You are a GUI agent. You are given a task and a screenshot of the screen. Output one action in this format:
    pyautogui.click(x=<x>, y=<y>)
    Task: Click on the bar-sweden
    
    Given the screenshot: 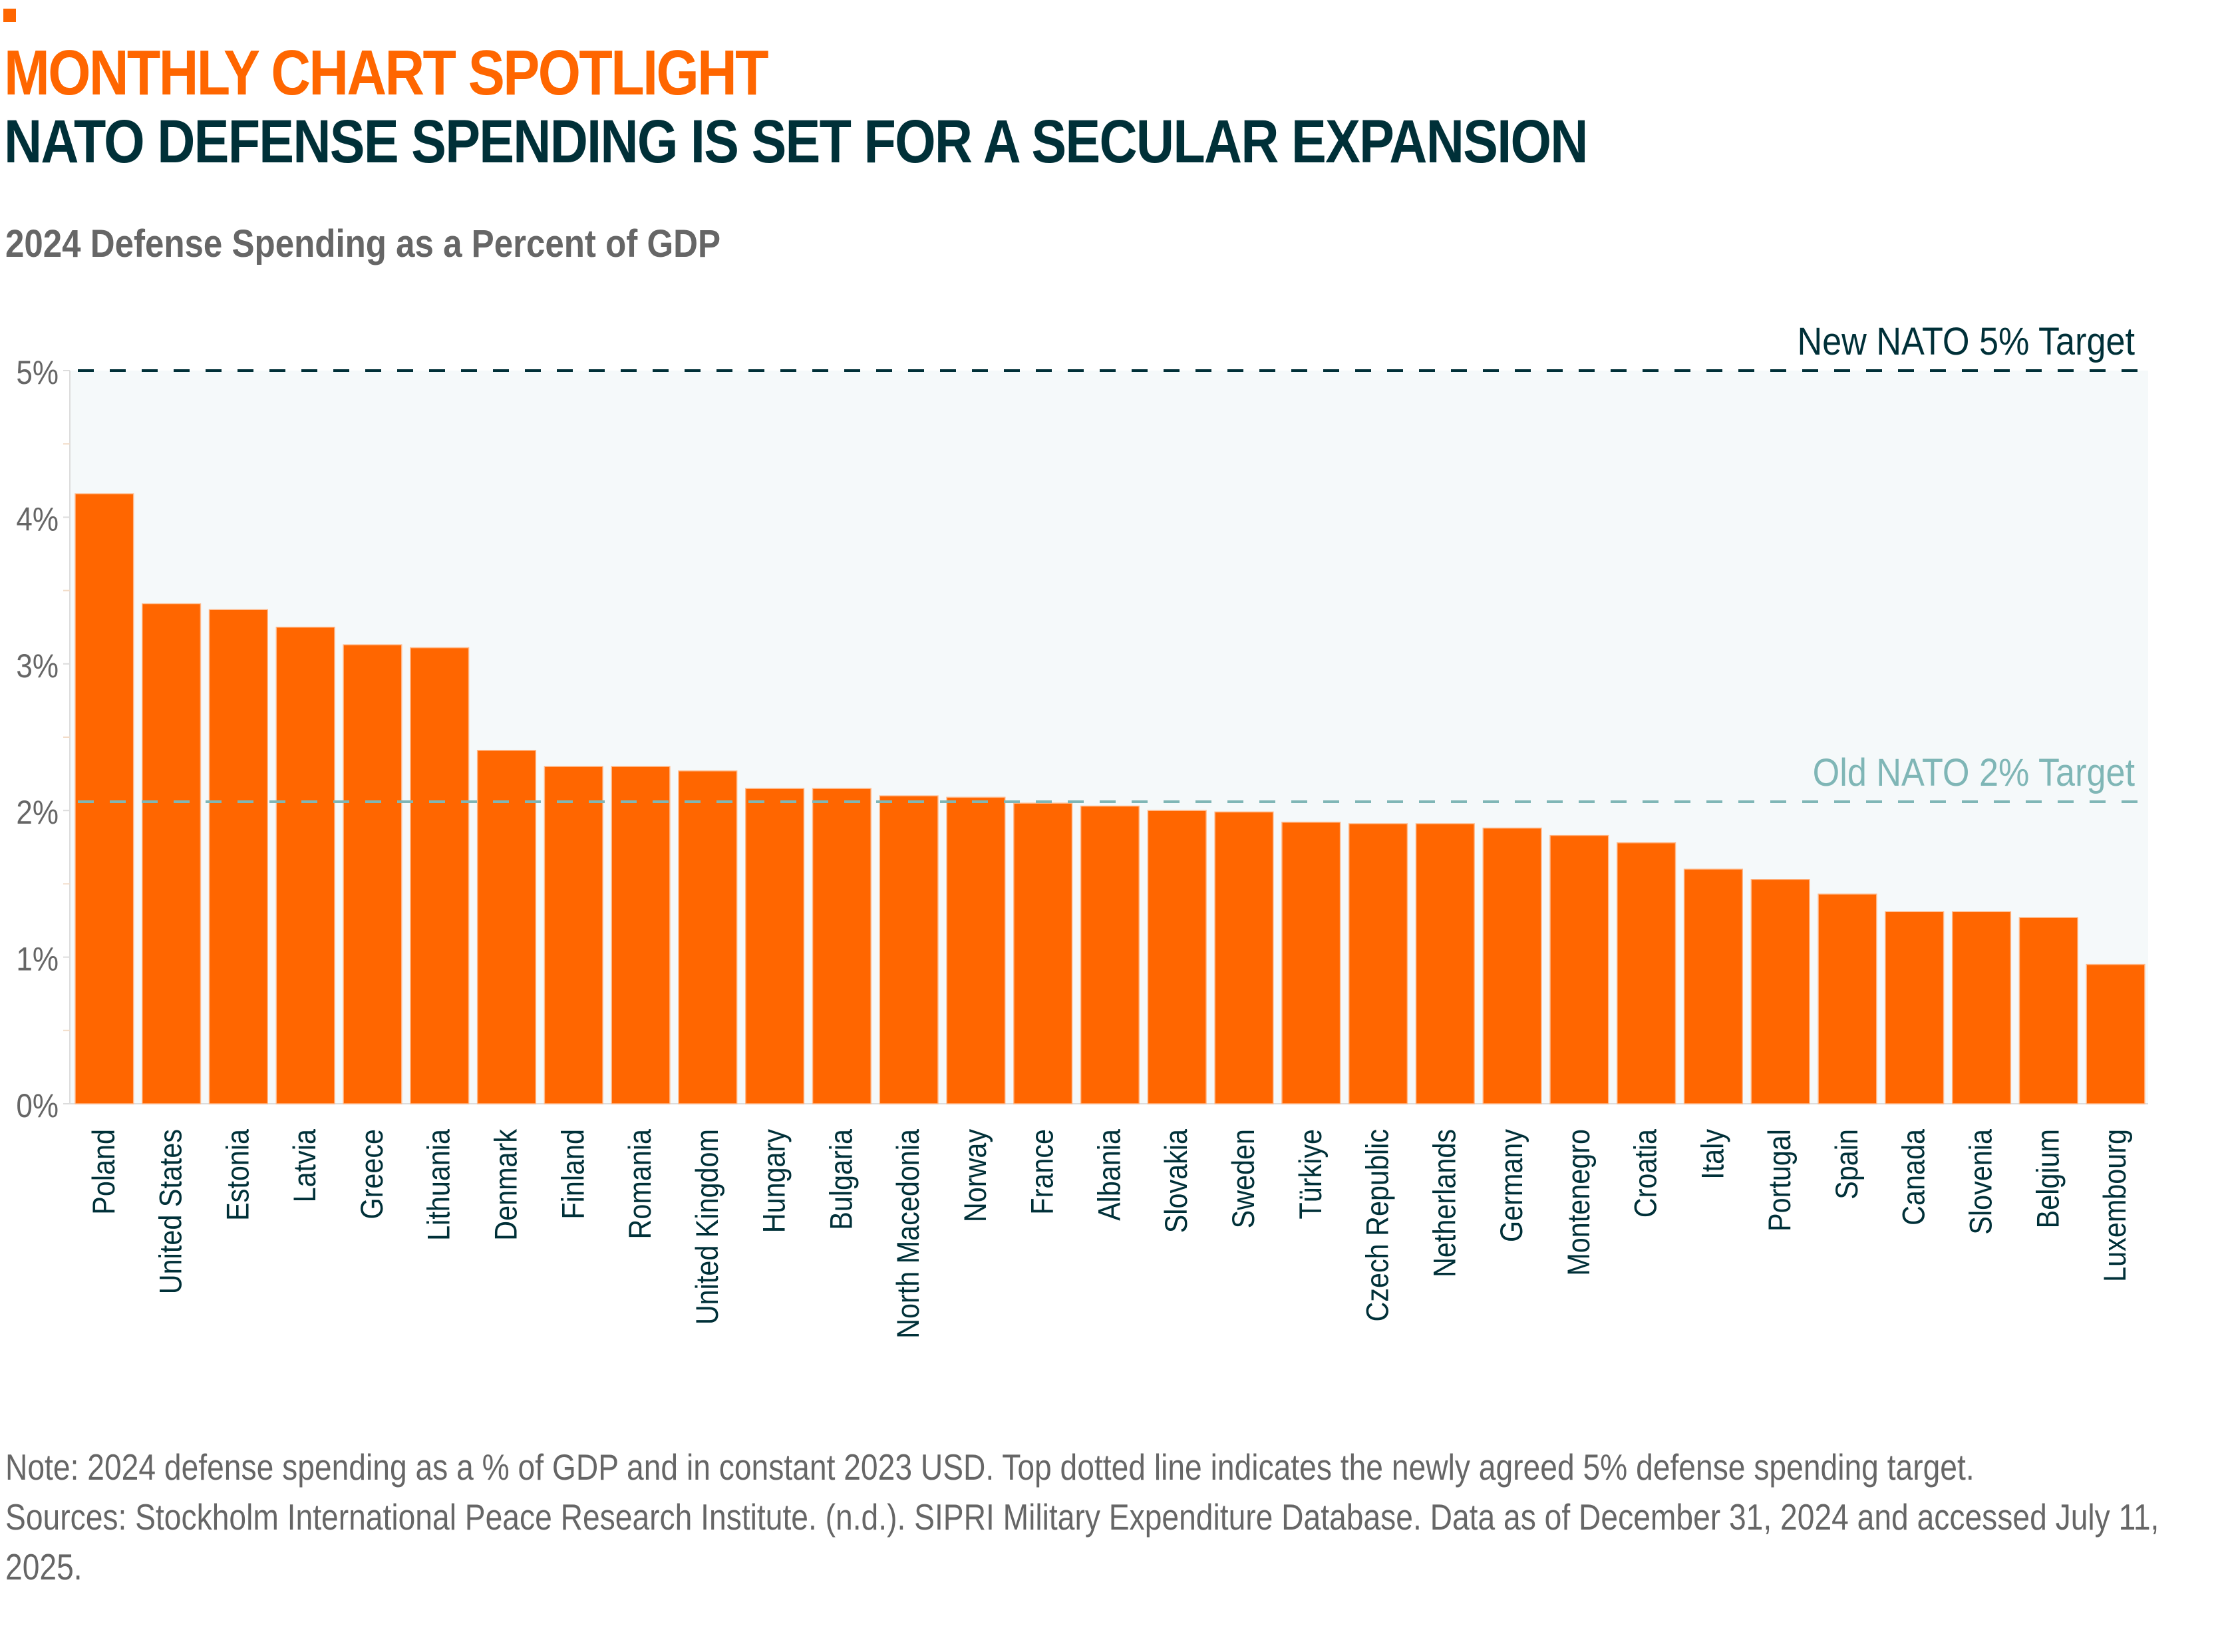 What is the action you would take?
    pyautogui.click(x=1244, y=958)
    